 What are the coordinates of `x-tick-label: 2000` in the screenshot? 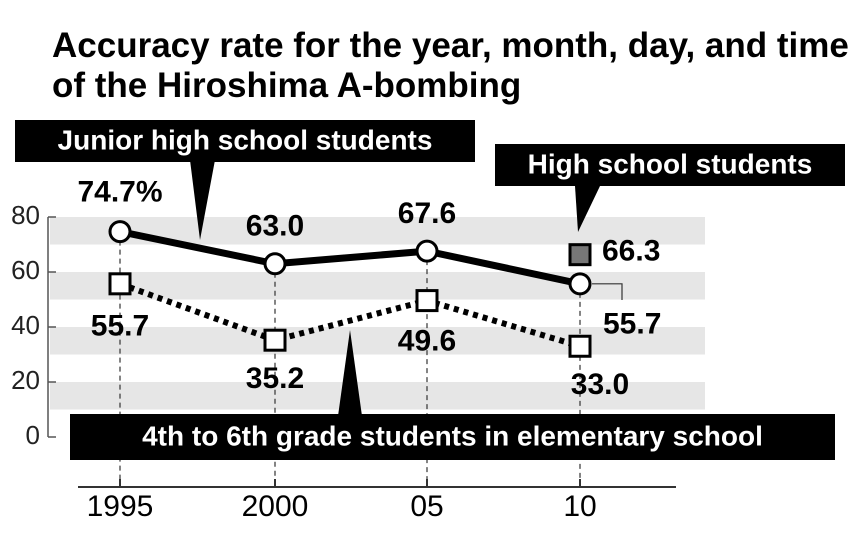 It's located at (275, 506).